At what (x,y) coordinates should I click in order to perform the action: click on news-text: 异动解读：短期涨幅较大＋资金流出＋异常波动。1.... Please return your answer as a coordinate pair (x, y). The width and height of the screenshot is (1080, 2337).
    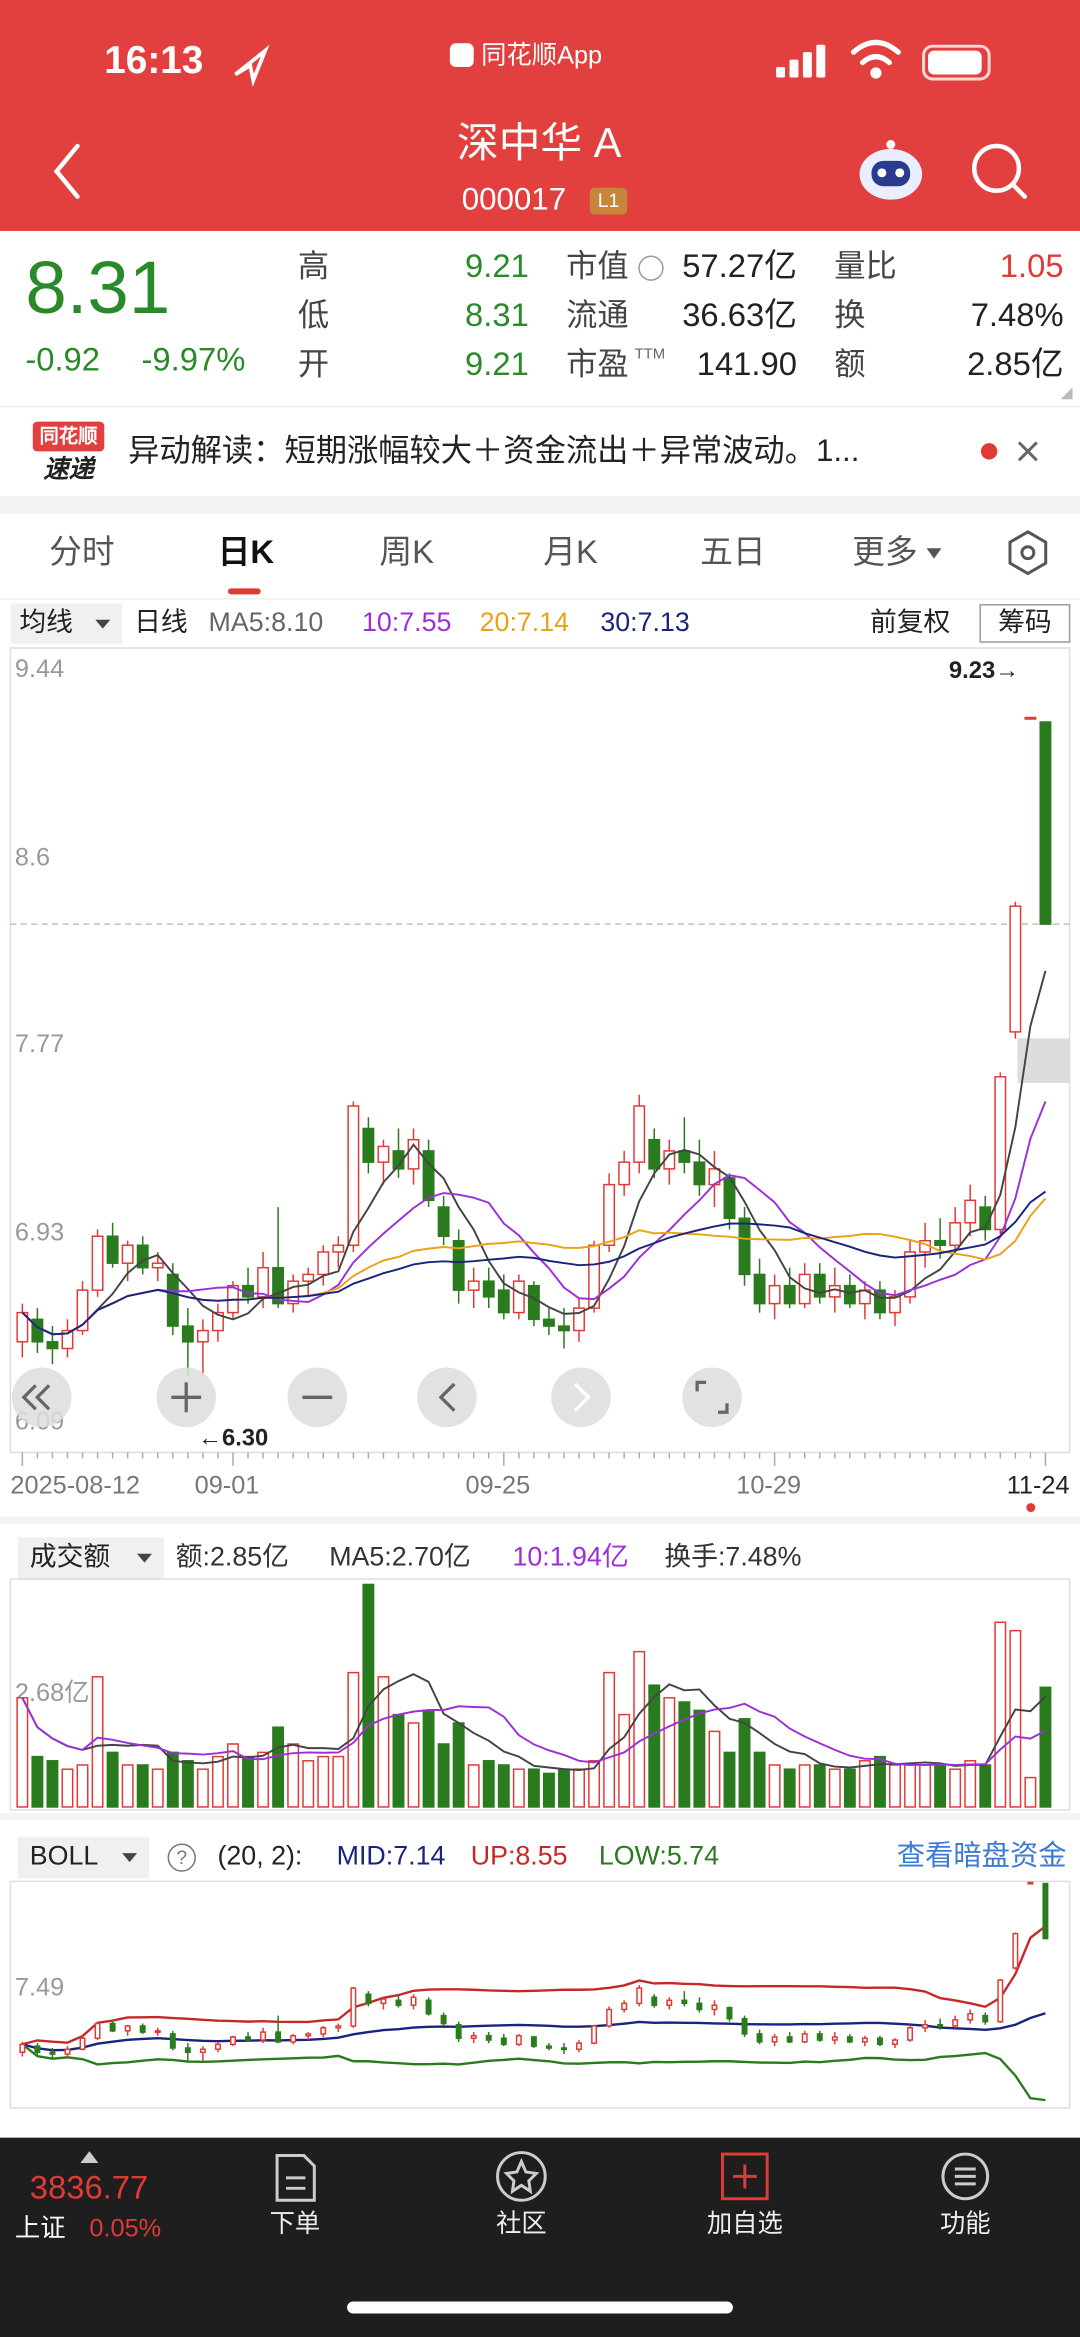
    Looking at the image, I should click on (493, 450).